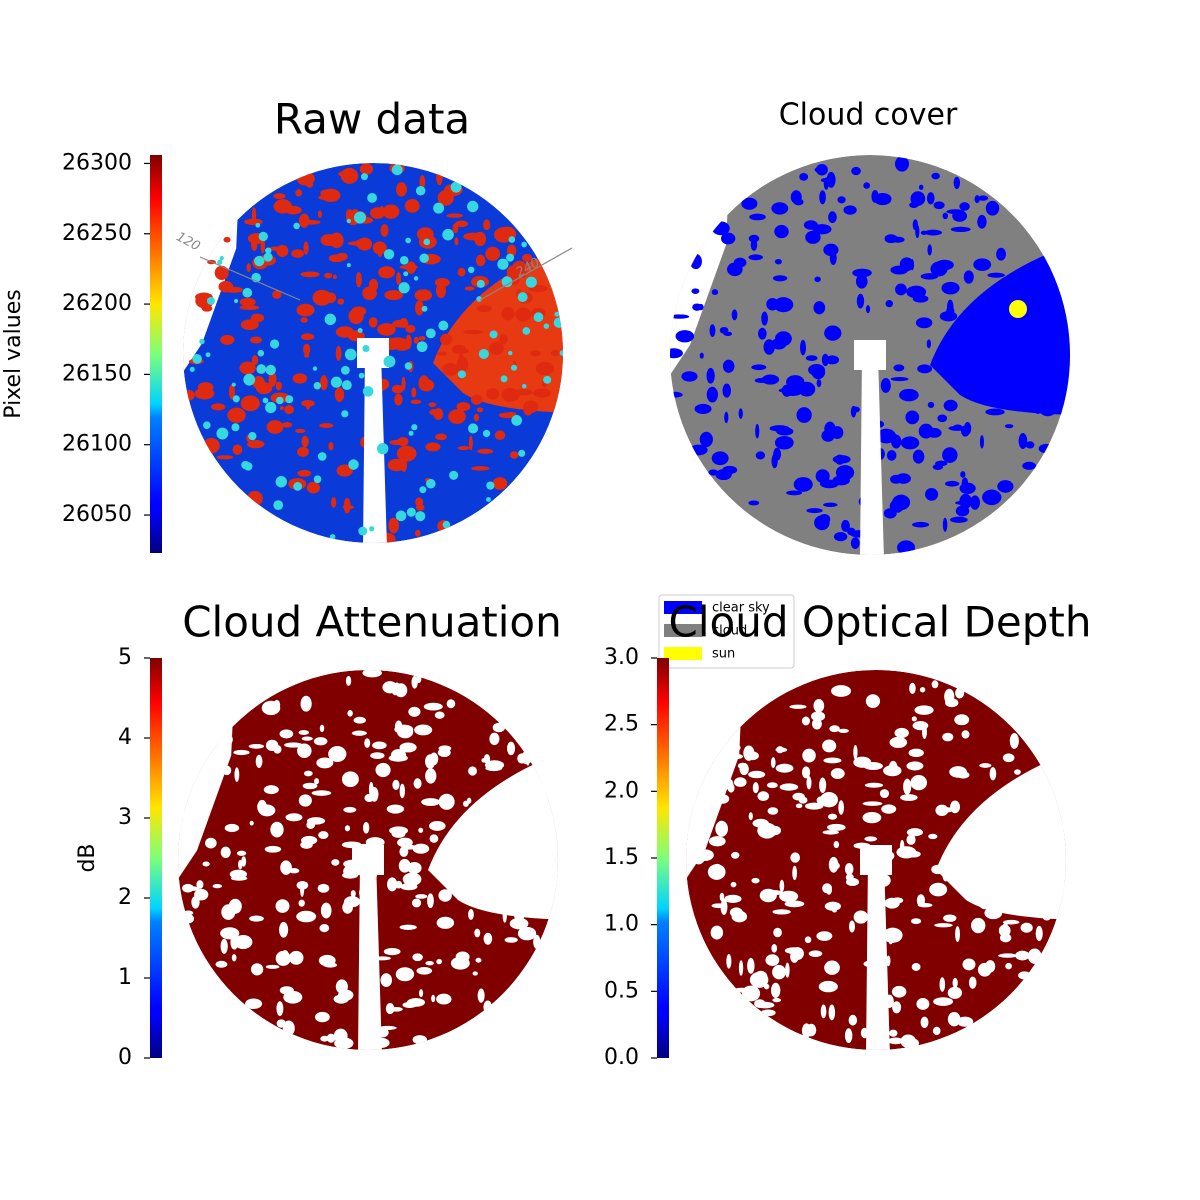  Describe the element at coordinates (880, 622) in the screenshot. I see `panel-title: Cloud Optical Depth` at that location.